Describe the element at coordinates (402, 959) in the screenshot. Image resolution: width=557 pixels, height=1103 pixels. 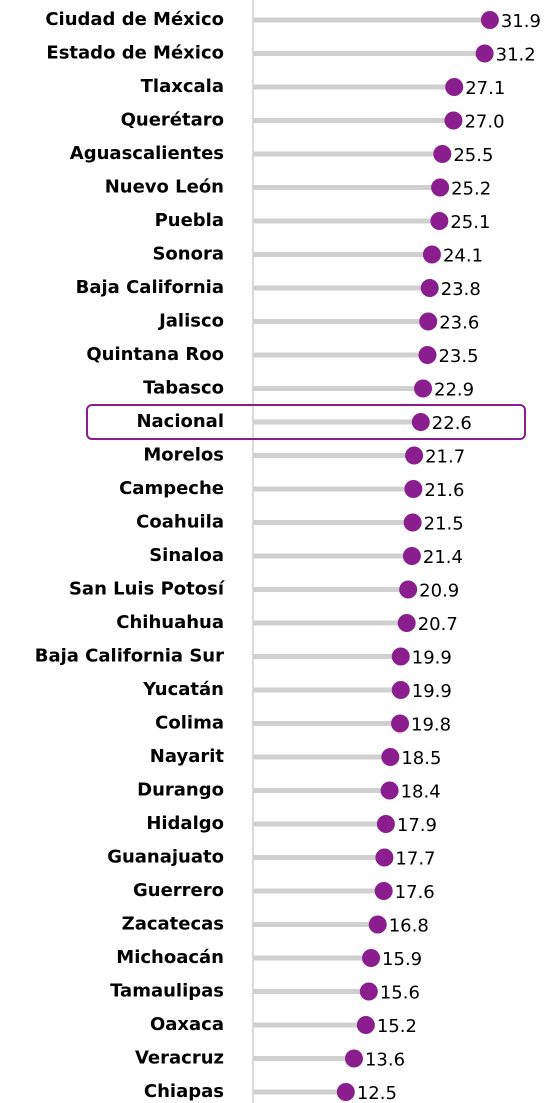
I see `value-label: 15.9` at that location.